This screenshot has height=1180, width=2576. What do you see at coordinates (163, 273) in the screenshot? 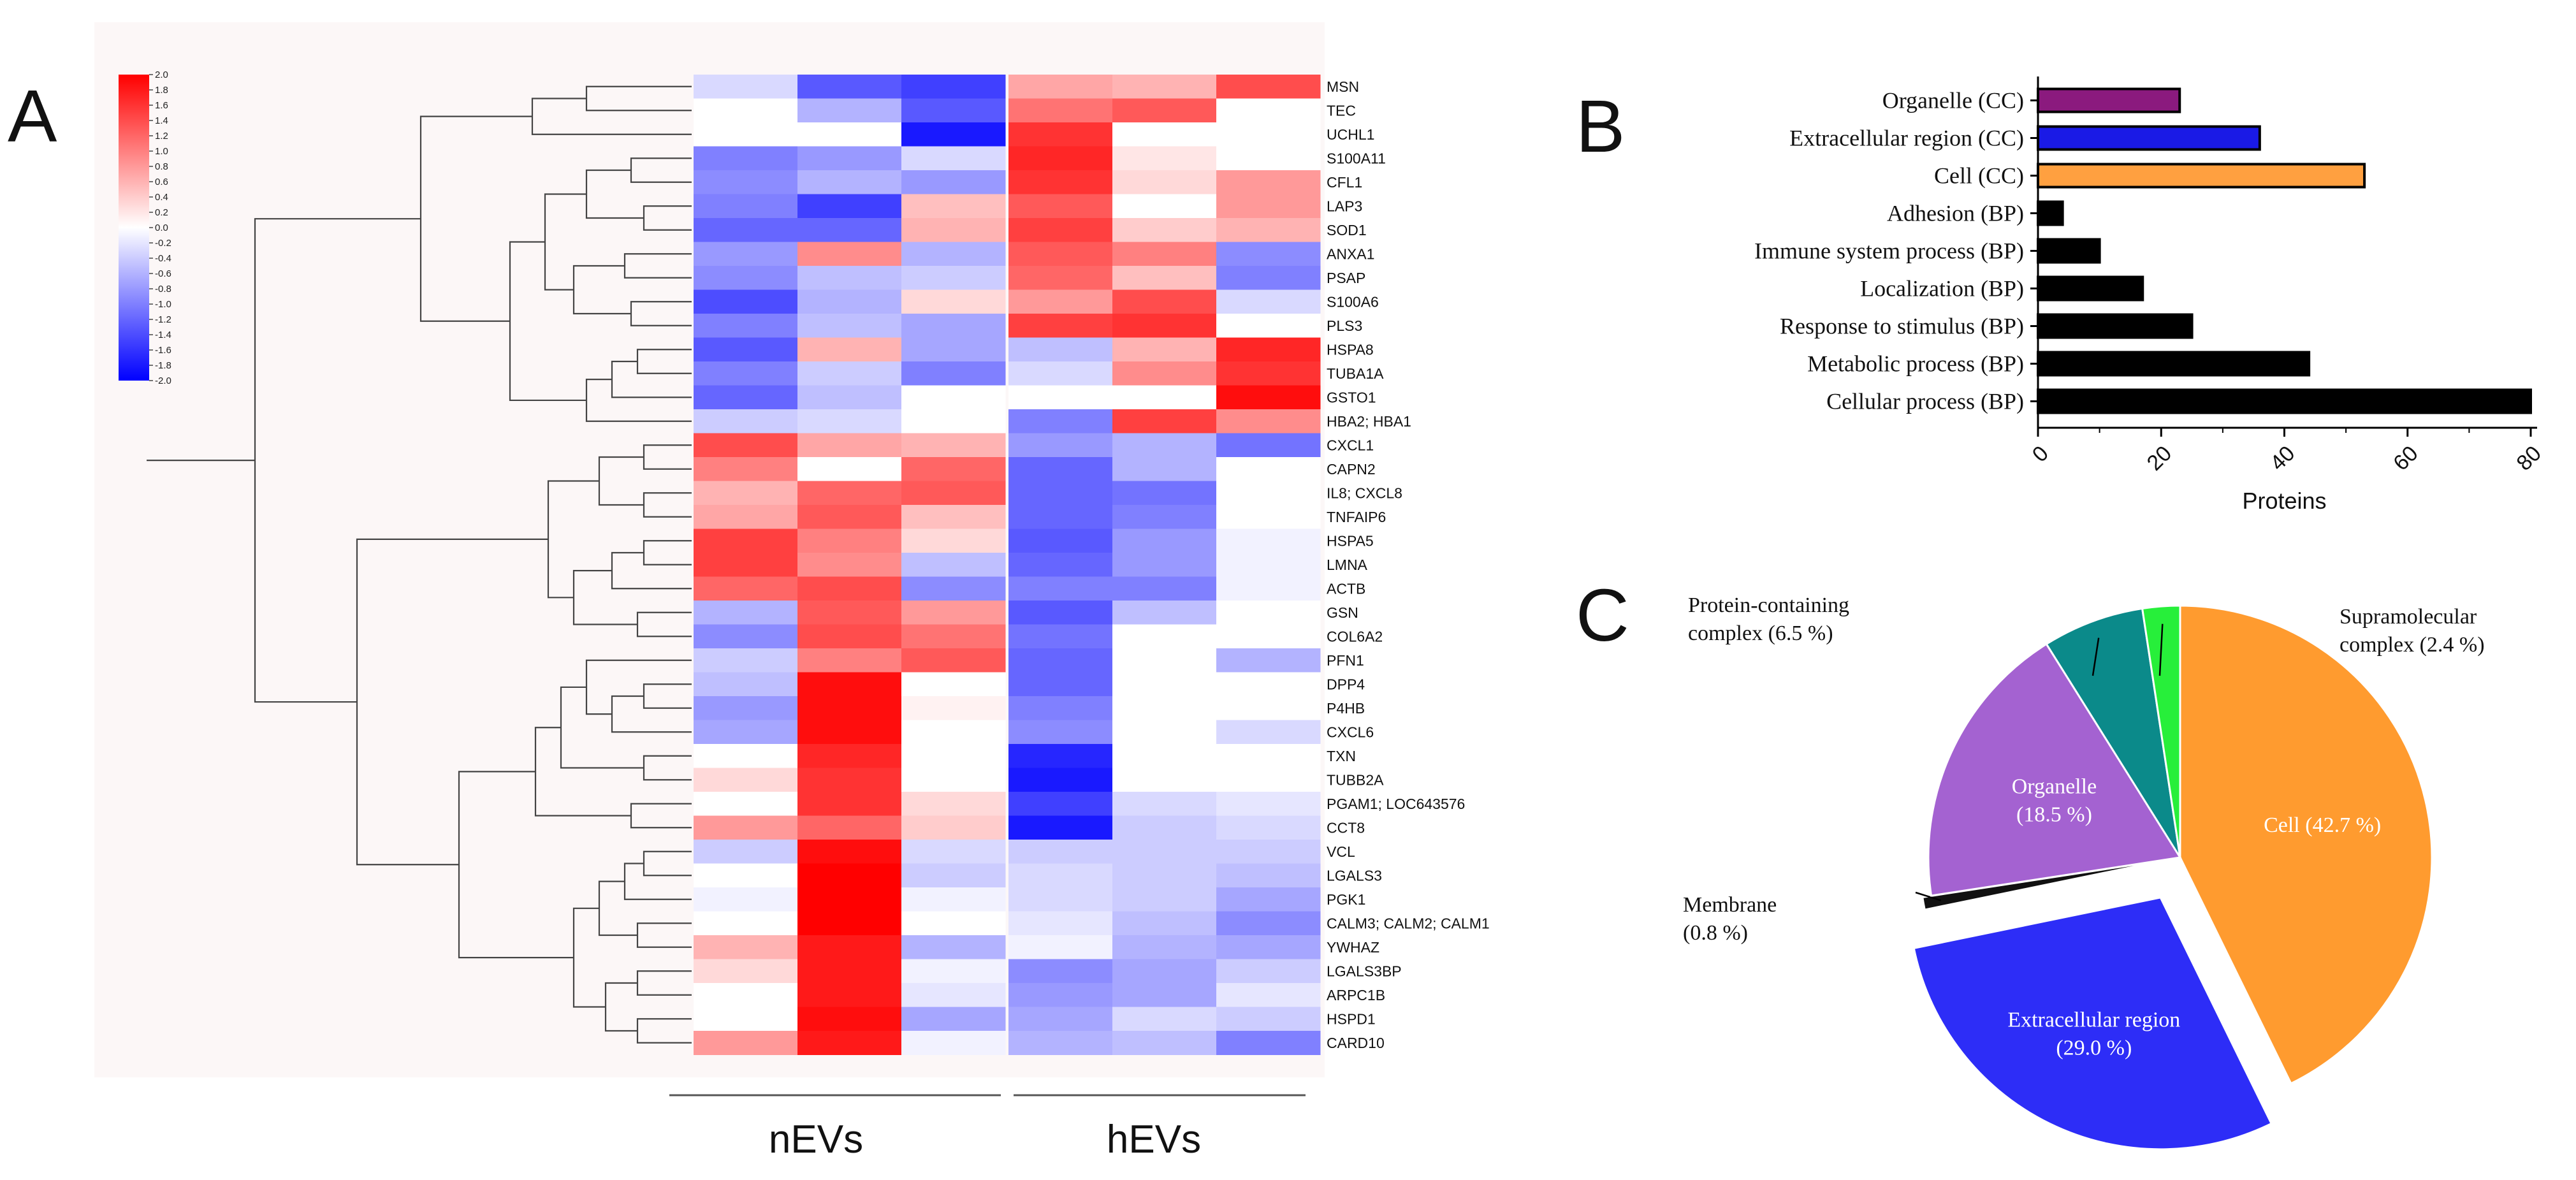
I see `colorbar-tick-label: -0.6` at bounding box center [163, 273].